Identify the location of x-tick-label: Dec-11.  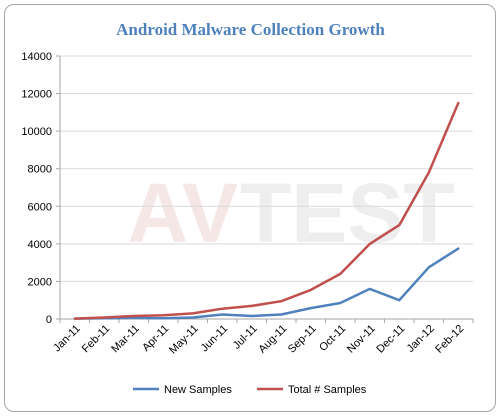
(390, 339).